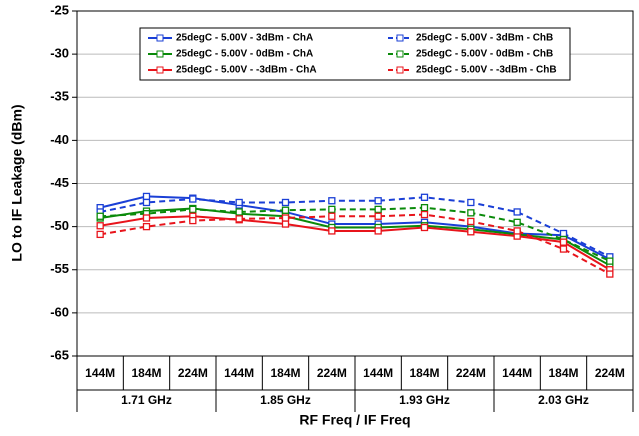  What do you see at coordinates (486, 70) in the screenshot?
I see `legend-label: 25degC - 5.00V - -3dBm - ChB` at bounding box center [486, 70].